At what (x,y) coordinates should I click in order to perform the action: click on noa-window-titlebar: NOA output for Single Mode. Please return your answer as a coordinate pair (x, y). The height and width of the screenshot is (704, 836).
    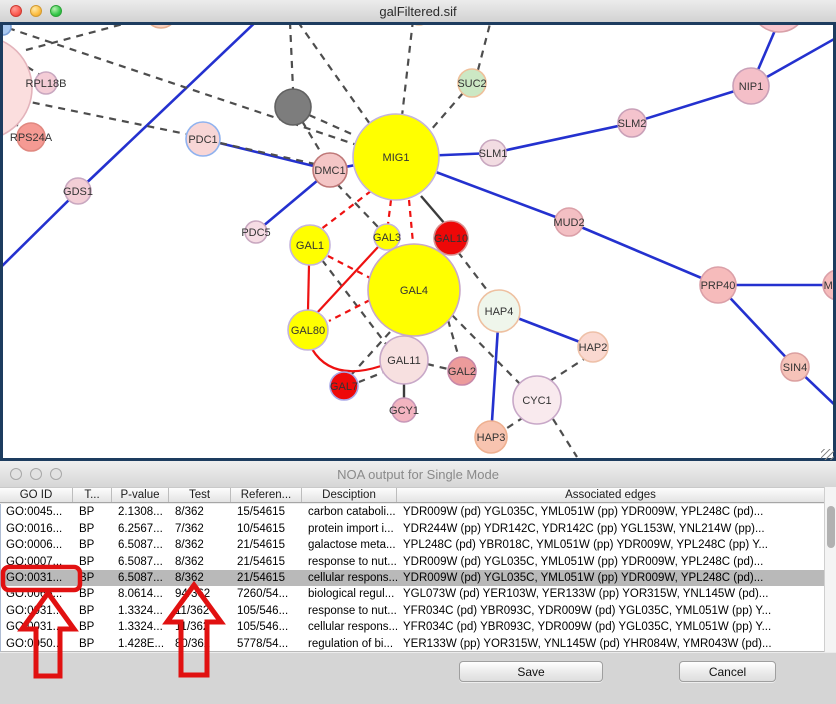
    Looking at the image, I should click on (418, 474).